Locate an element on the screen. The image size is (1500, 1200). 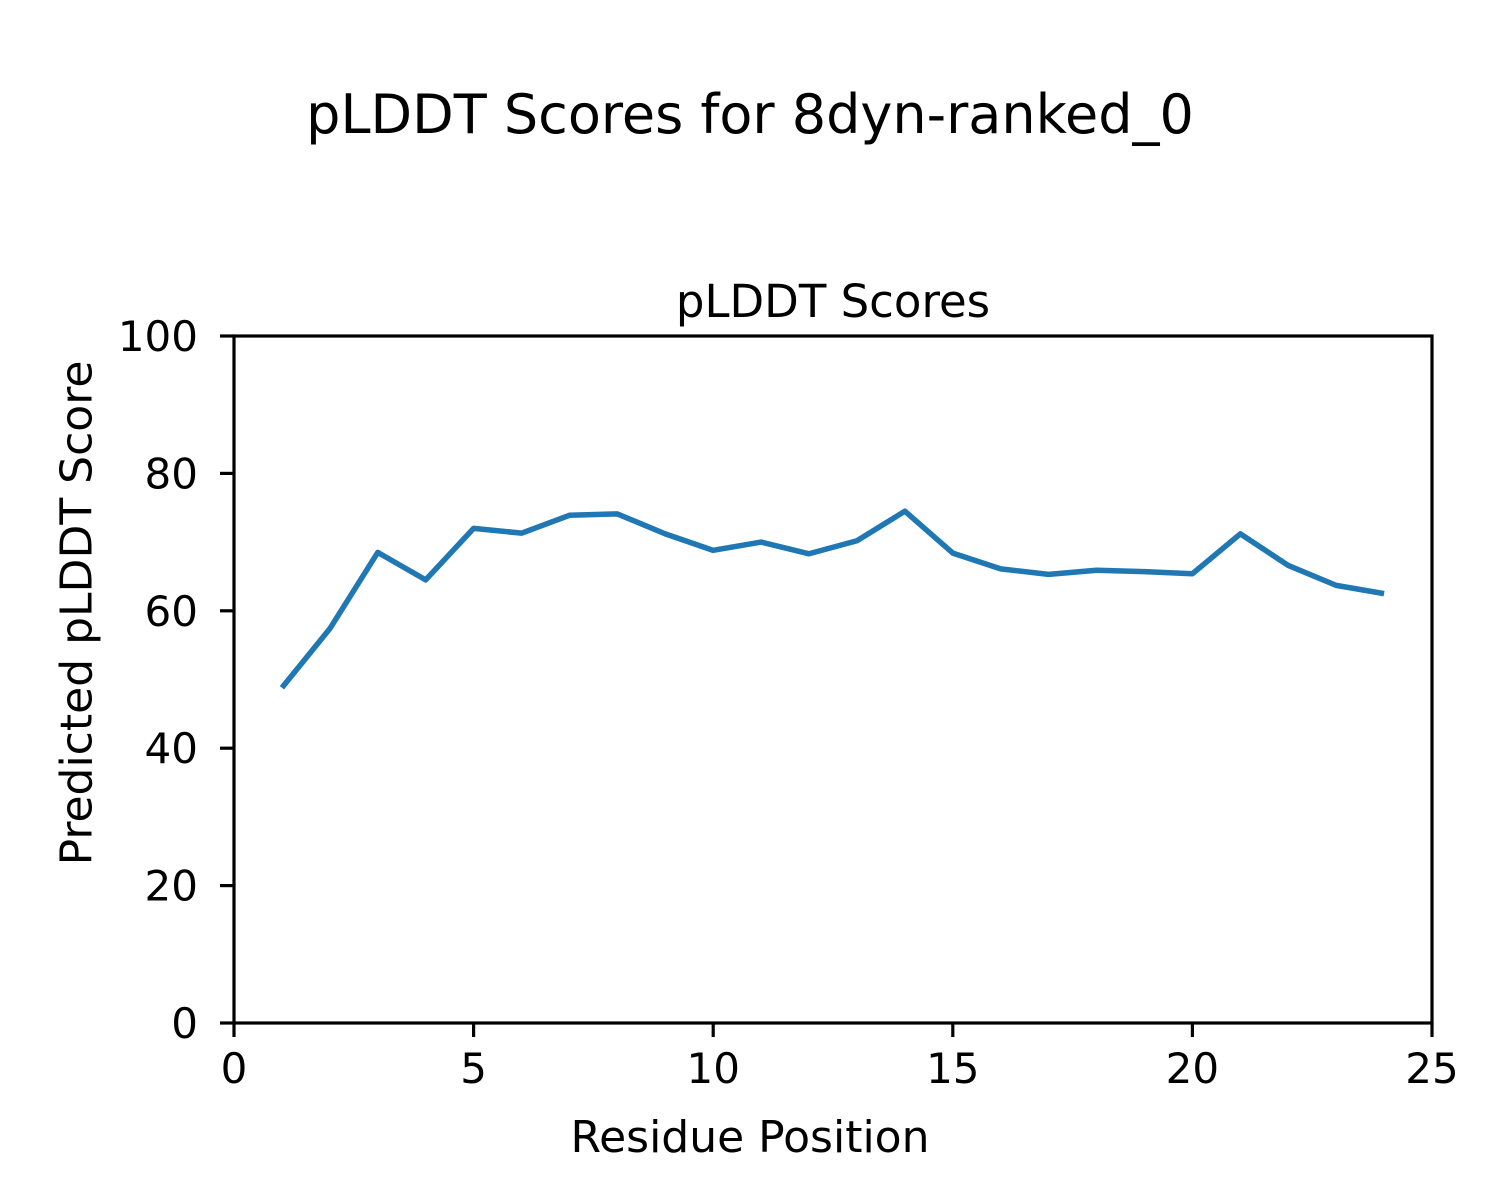
x-tick-label: 5 is located at coordinates (473, 1068).